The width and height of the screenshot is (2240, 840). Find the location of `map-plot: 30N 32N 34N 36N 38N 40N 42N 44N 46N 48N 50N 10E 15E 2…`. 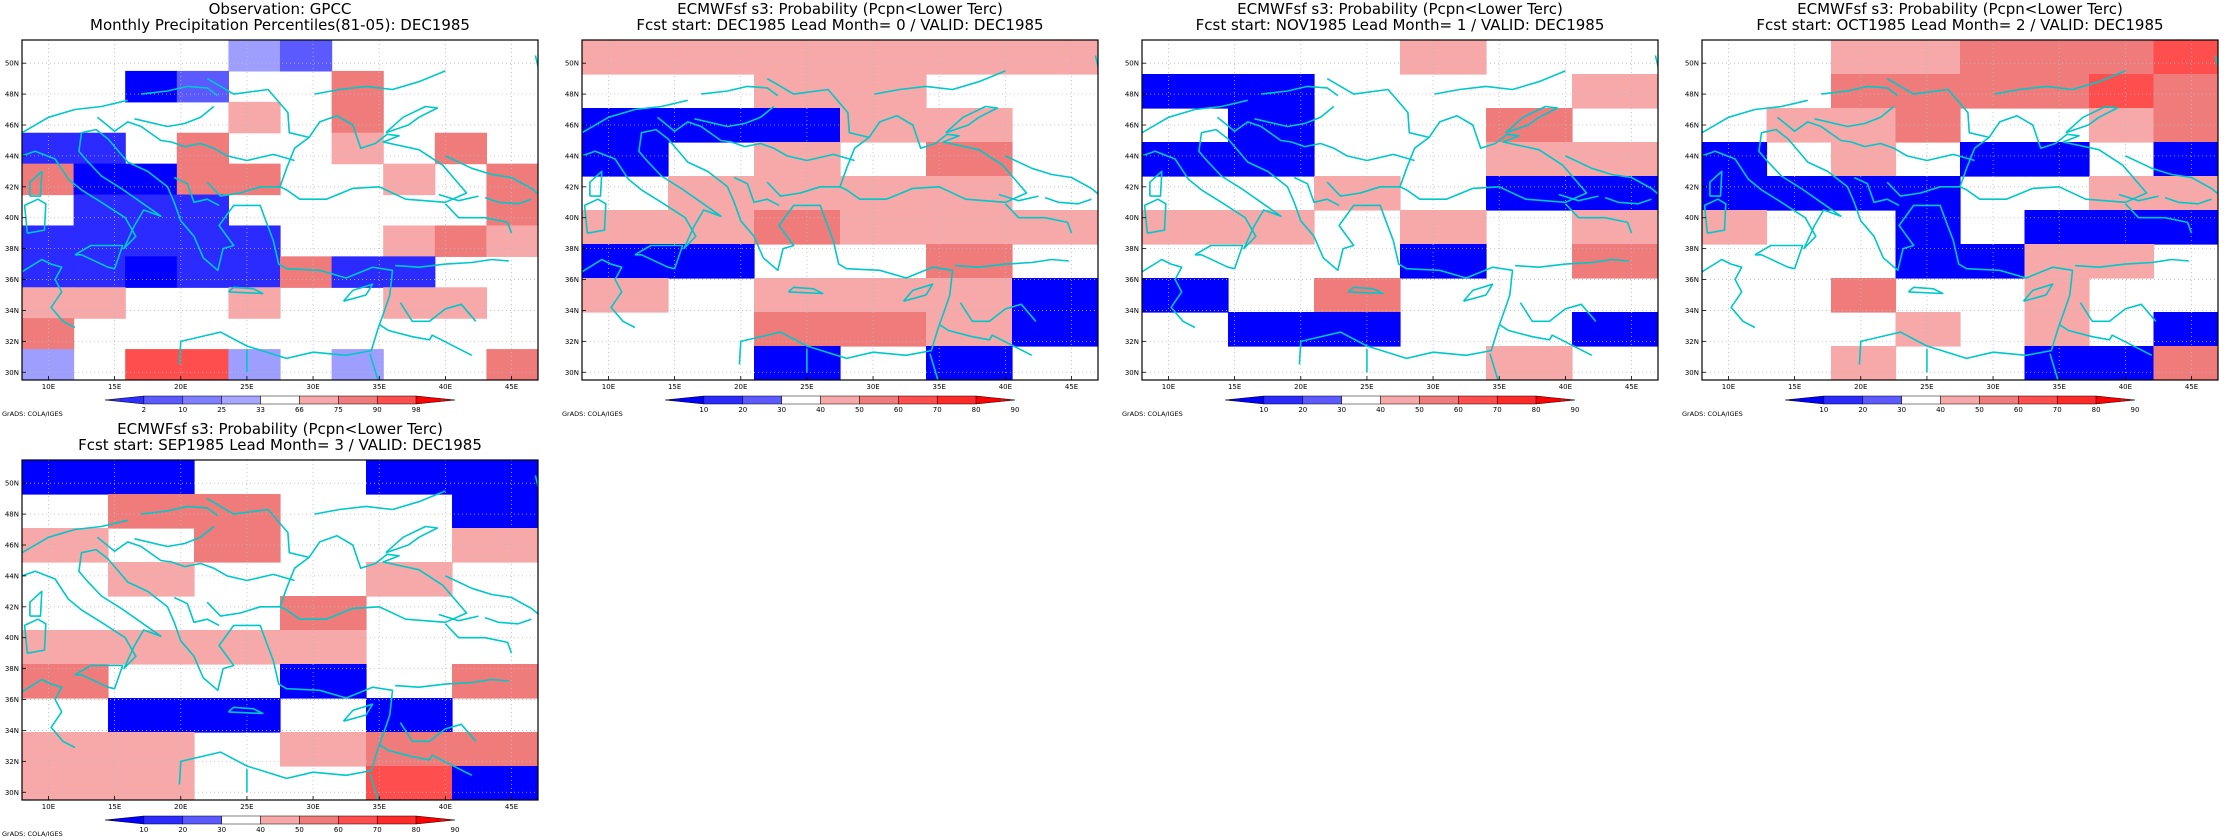

map-plot: 30N 32N 34N 36N 38N 40N 42N 44N 46N 48N 50N 10E 15E 2… is located at coordinates (830, 228).